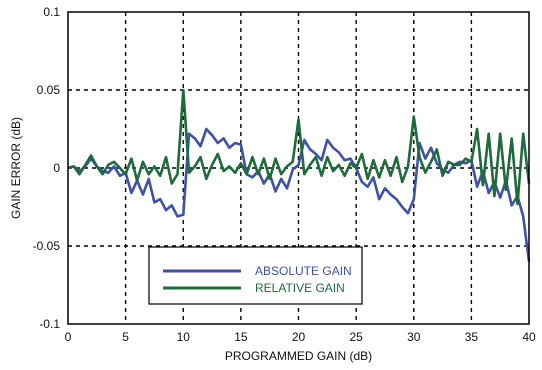 The image size is (542, 370). I want to click on x-tick-label: 10, so click(184, 337).